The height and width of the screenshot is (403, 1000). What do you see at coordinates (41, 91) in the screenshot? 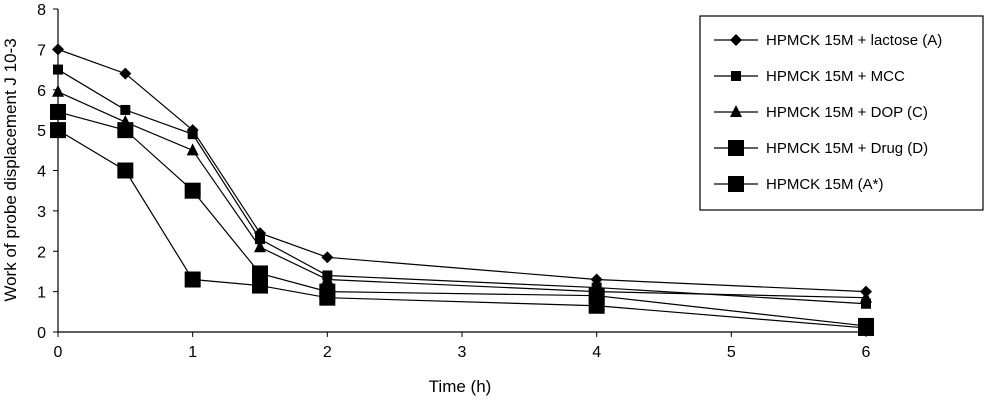
I see `y-tick-label: 6` at bounding box center [41, 91].